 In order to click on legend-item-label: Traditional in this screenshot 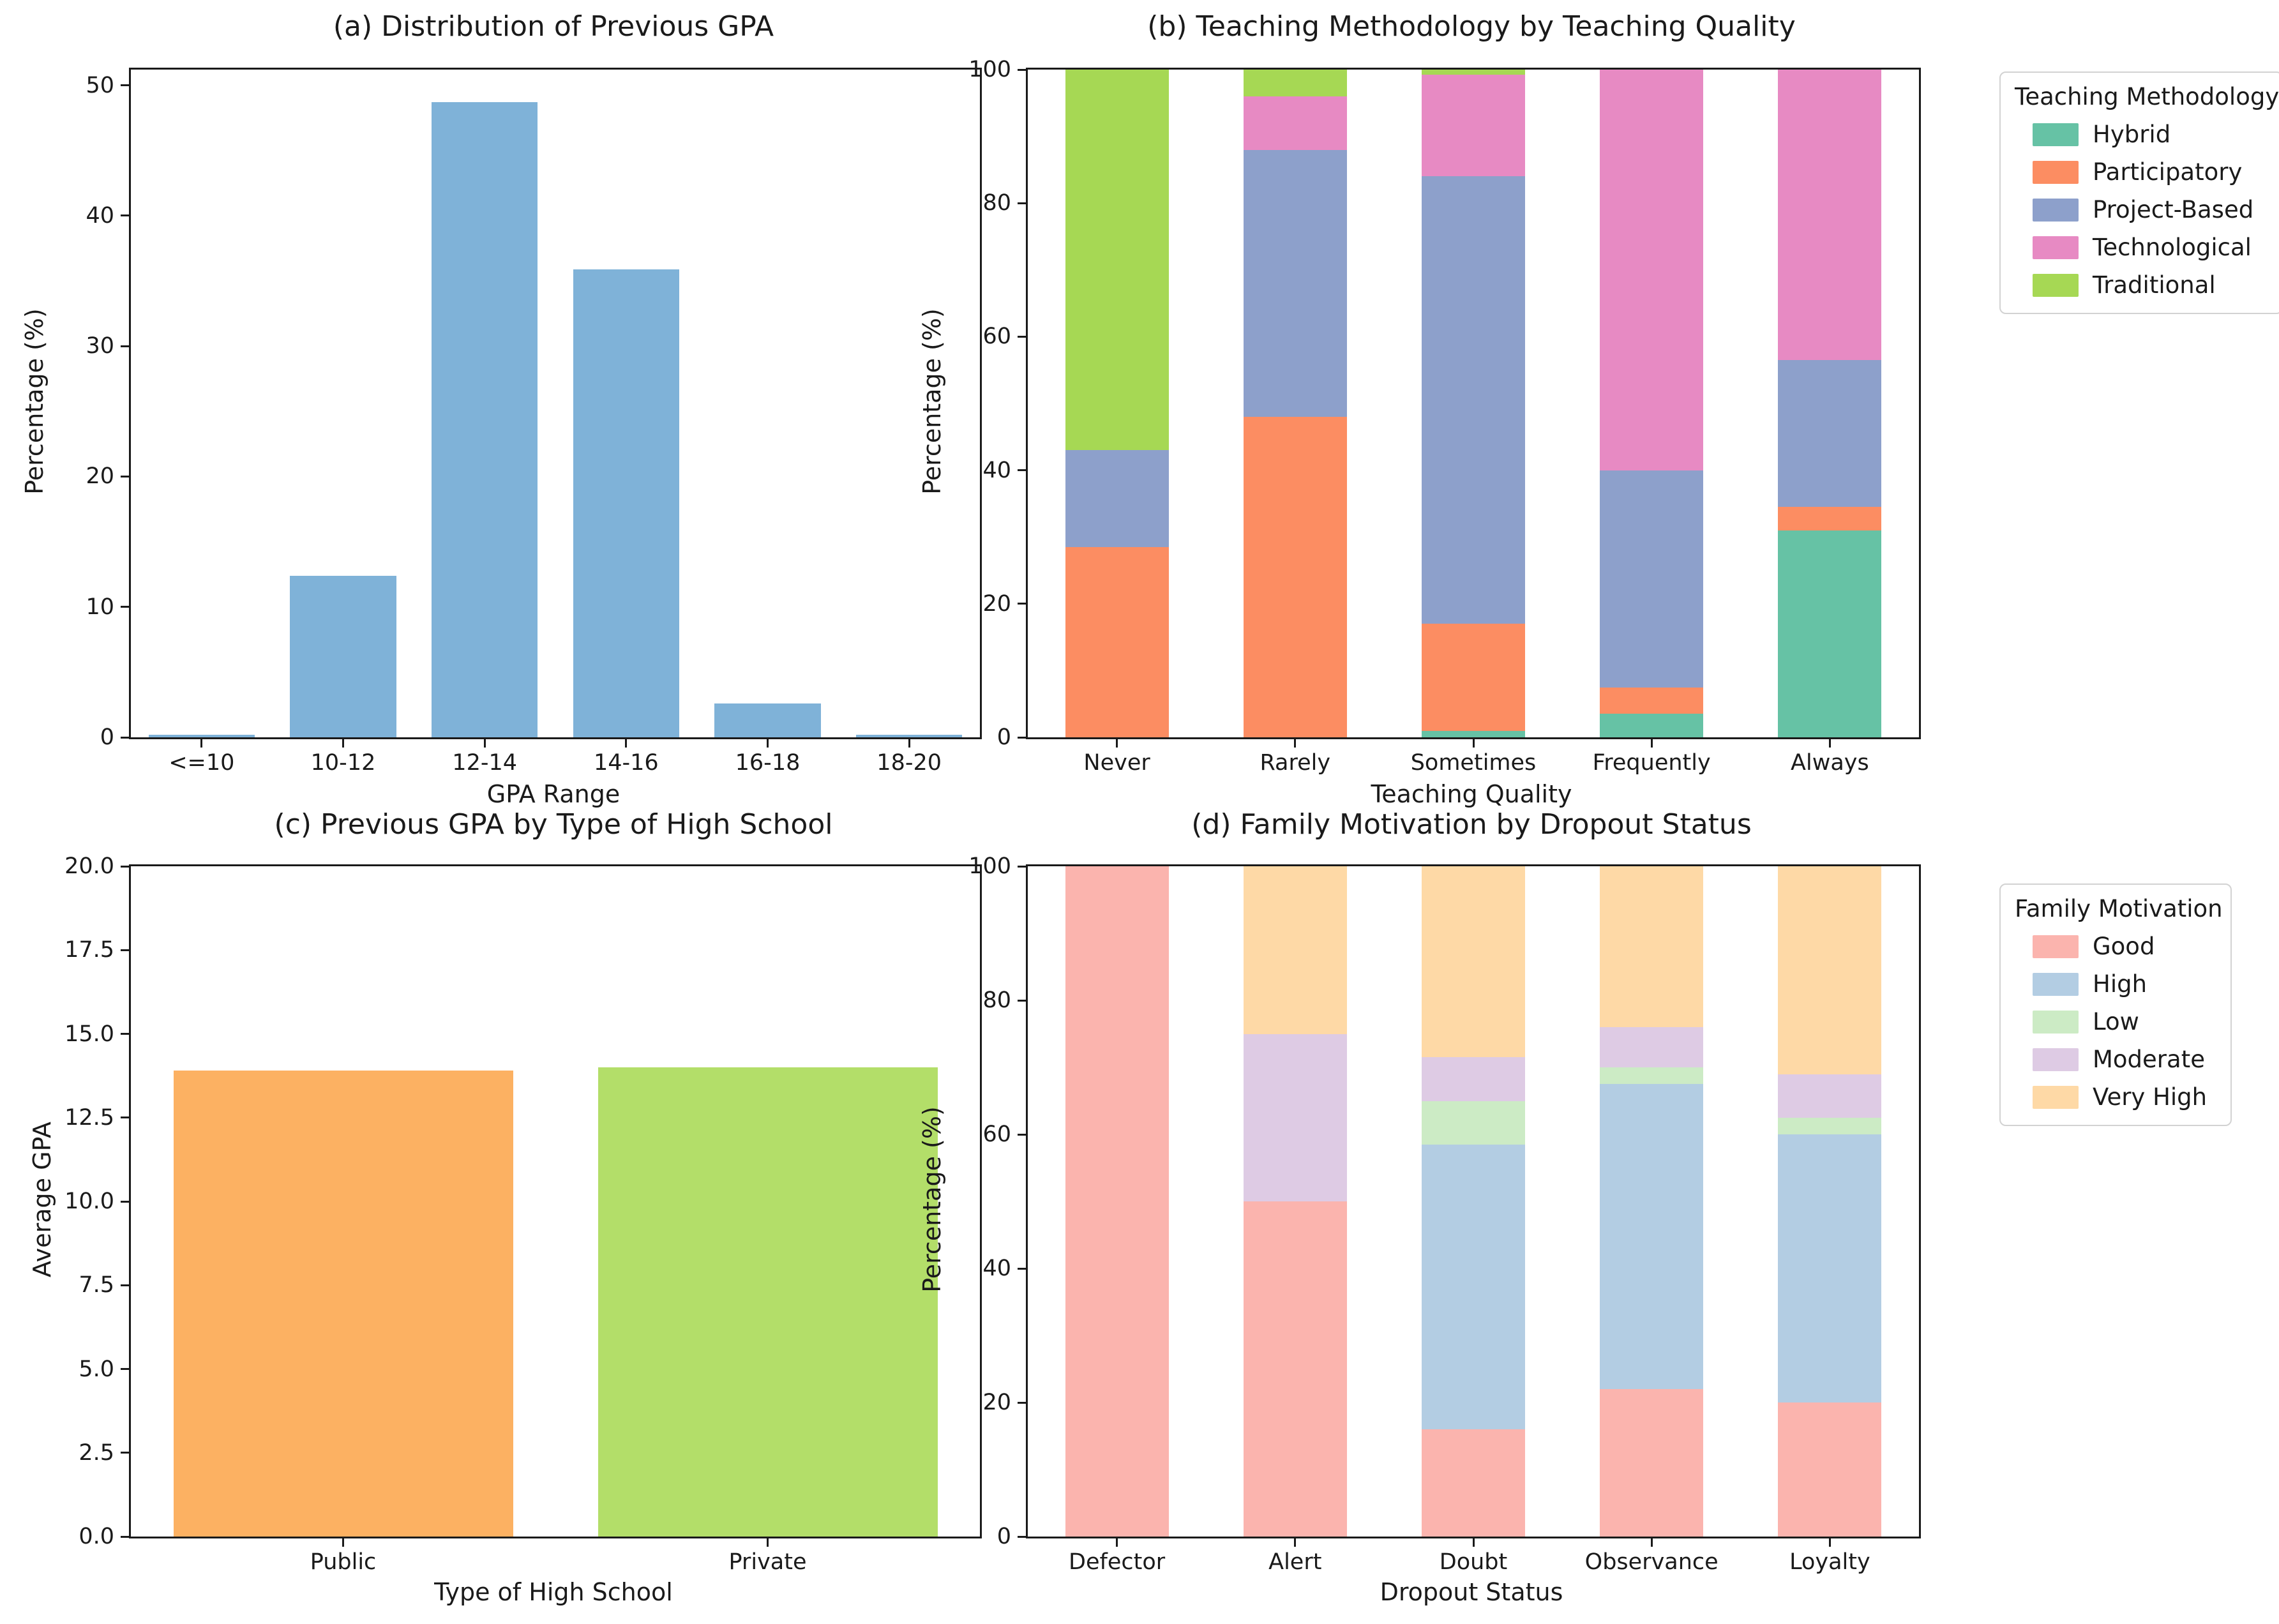, I will do `click(2154, 285)`.